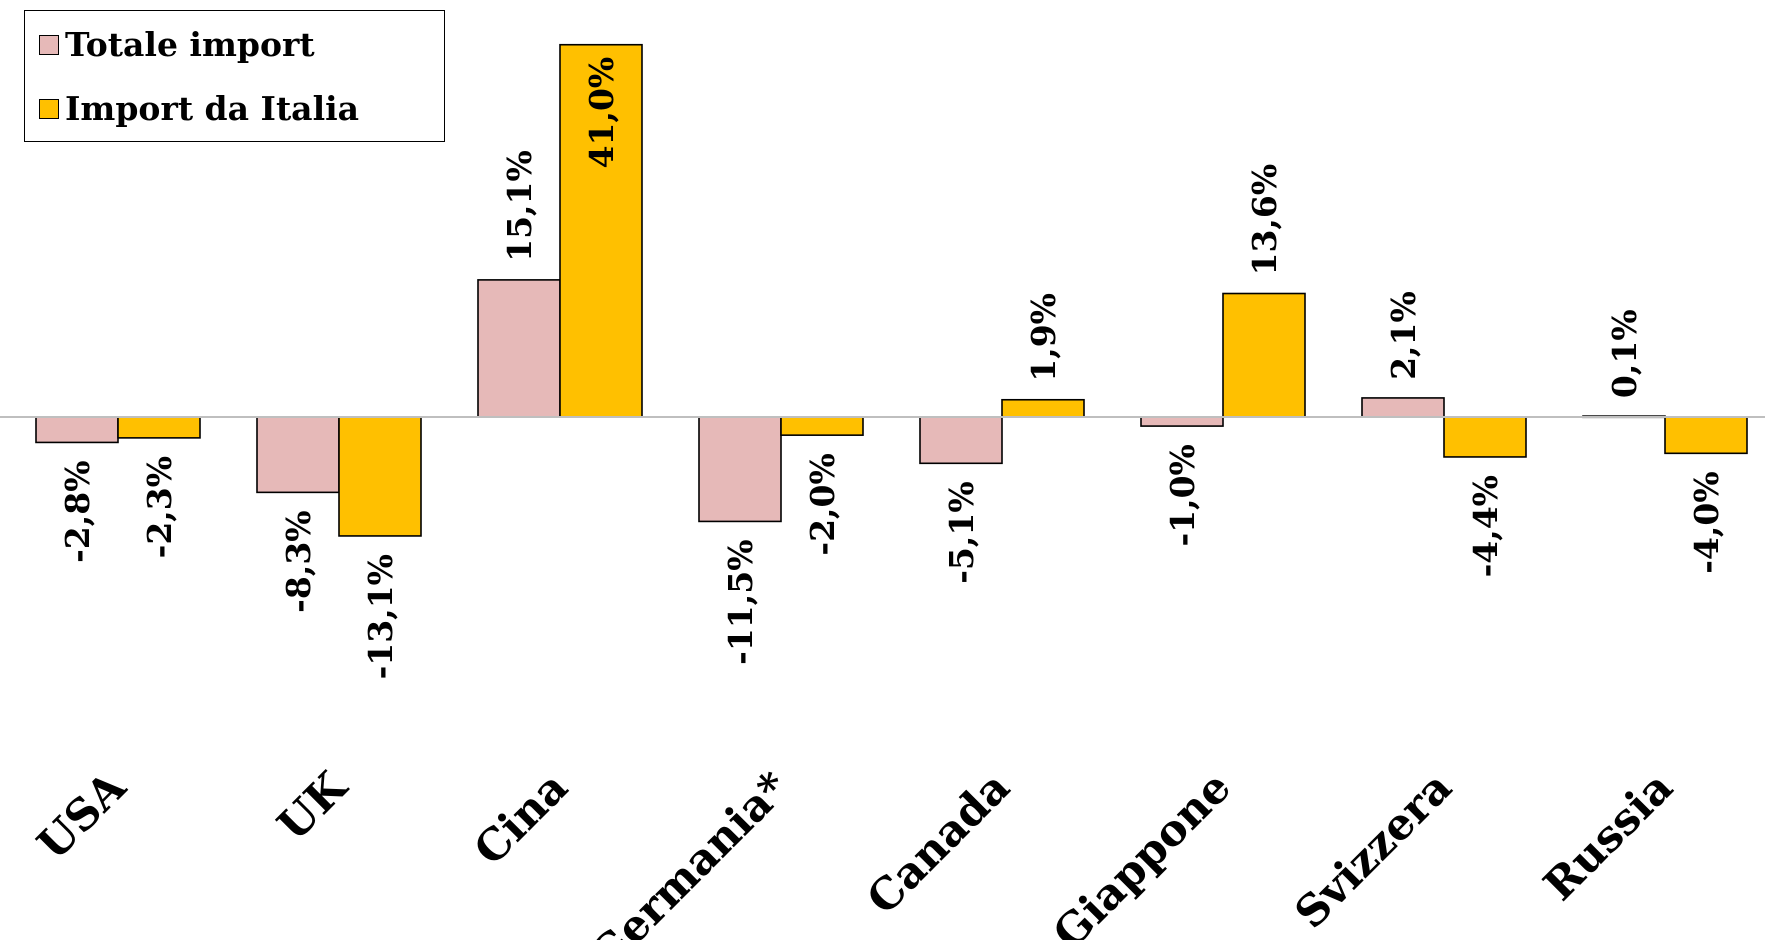 This screenshot has height=940, width=1765. I want to click on bar-uk-import-da-italia, so click(380, 476).